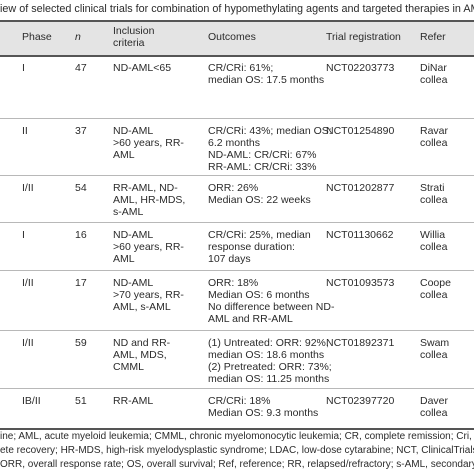 The image size is (474, 474). I want to click on cell-text: 37, so click(81, 131).